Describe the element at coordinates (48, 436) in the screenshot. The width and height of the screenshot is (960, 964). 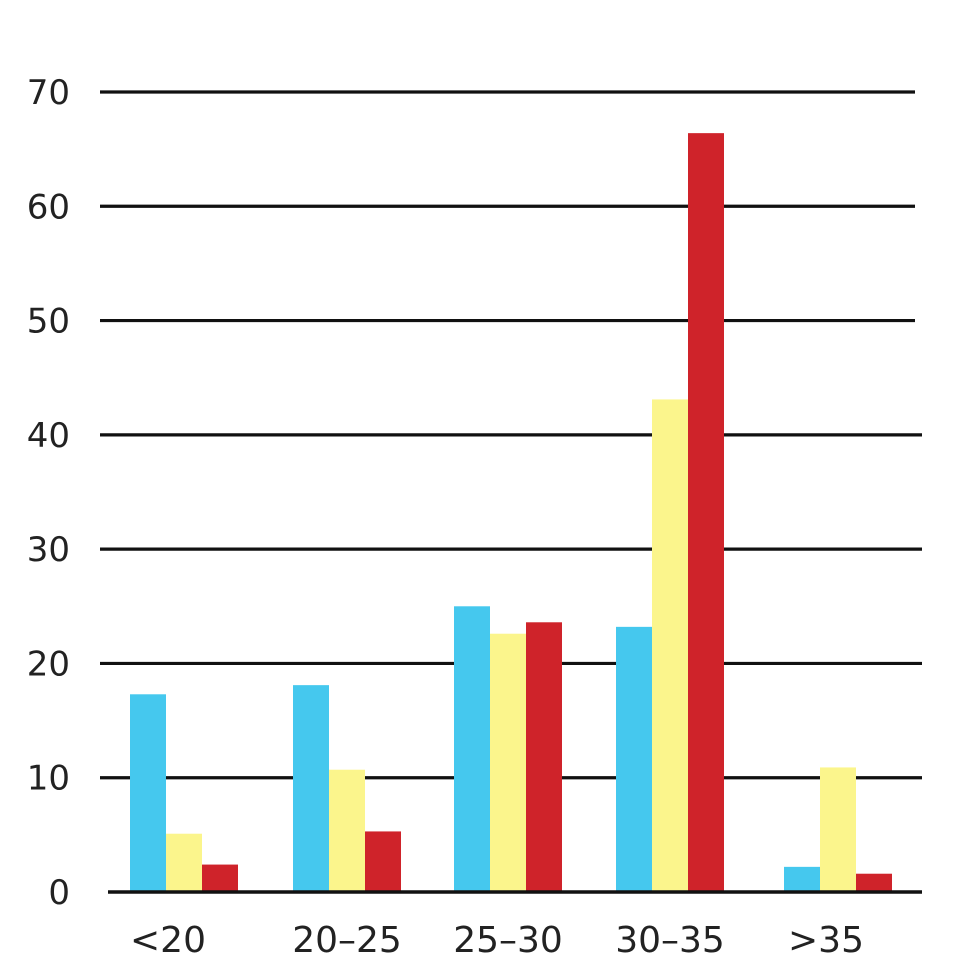
I see `y-tick-label-40: 40` at that location.